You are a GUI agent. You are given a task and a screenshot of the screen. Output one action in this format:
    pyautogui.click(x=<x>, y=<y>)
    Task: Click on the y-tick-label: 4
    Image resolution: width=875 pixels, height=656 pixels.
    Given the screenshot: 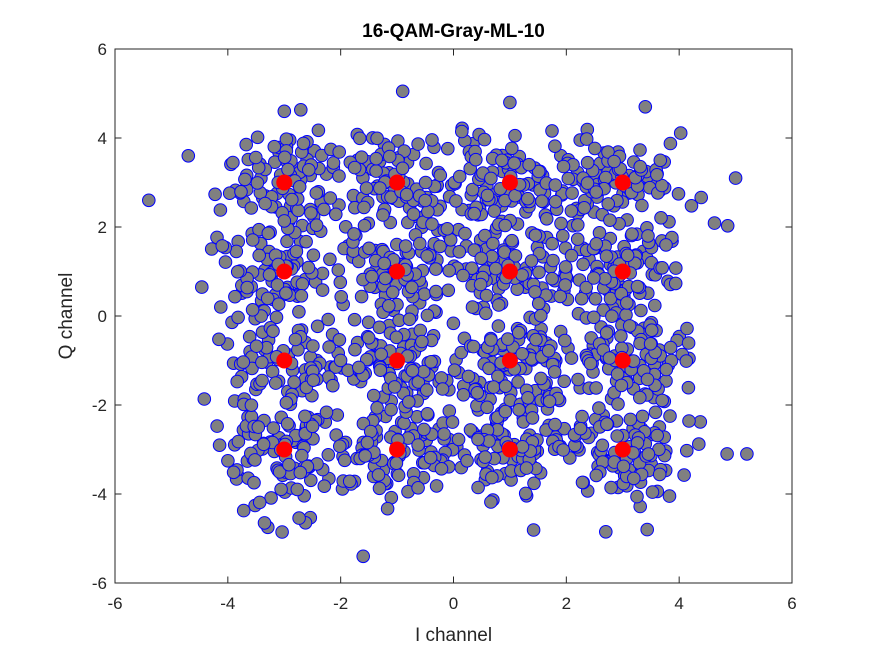 What is the action you would take?
    pyautogui.click(x=102, y=138)
    